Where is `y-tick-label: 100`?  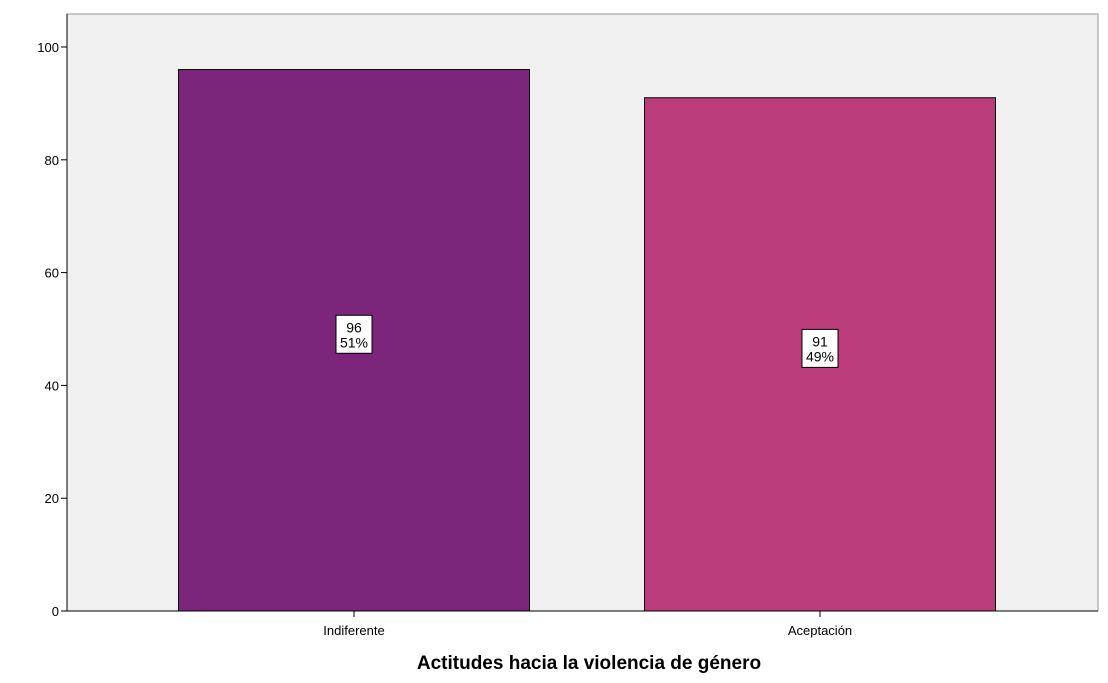
y-tick-label: 100 is located at coordinates (48, 47).